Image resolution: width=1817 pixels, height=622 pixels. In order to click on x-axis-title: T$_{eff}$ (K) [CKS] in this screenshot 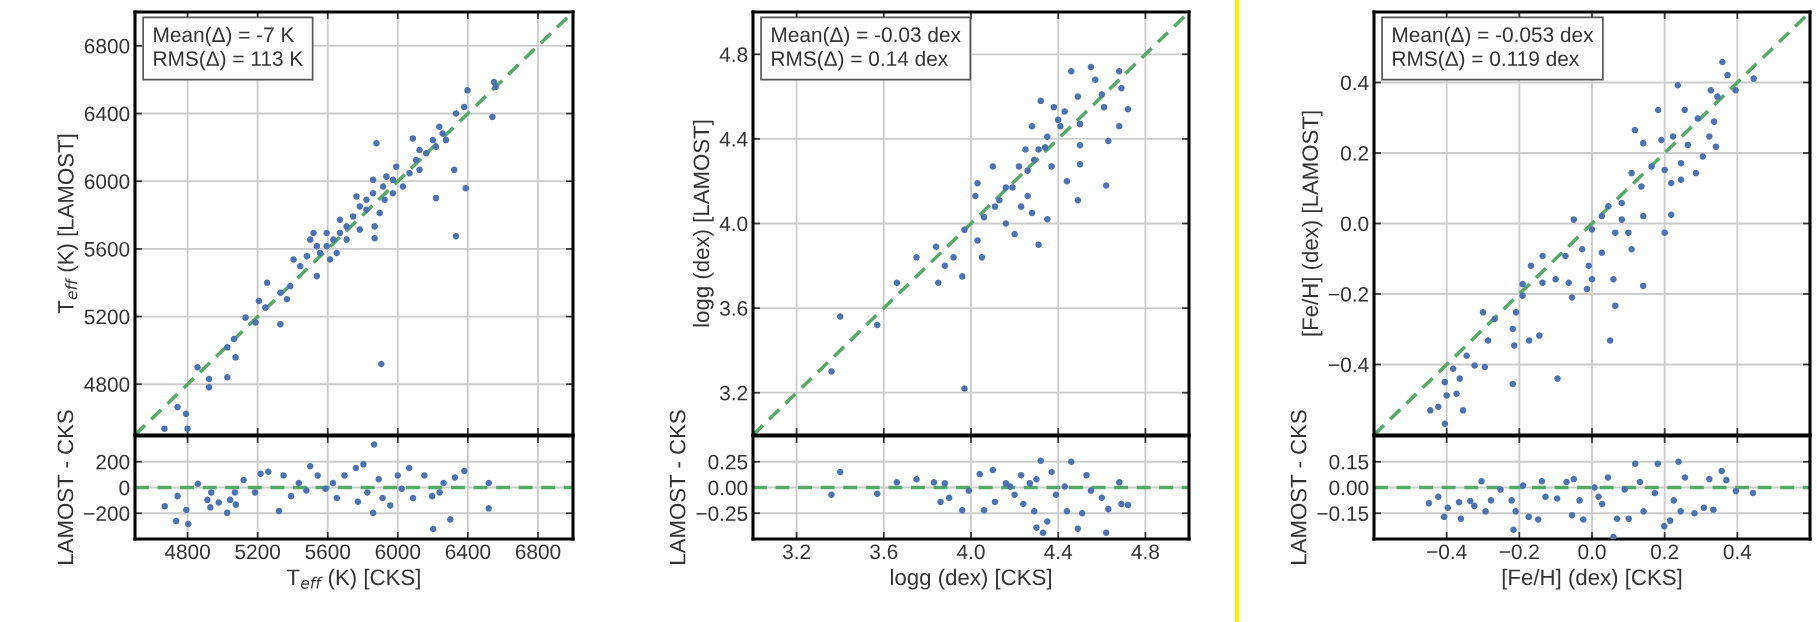, I will do `click(353, 579)`.